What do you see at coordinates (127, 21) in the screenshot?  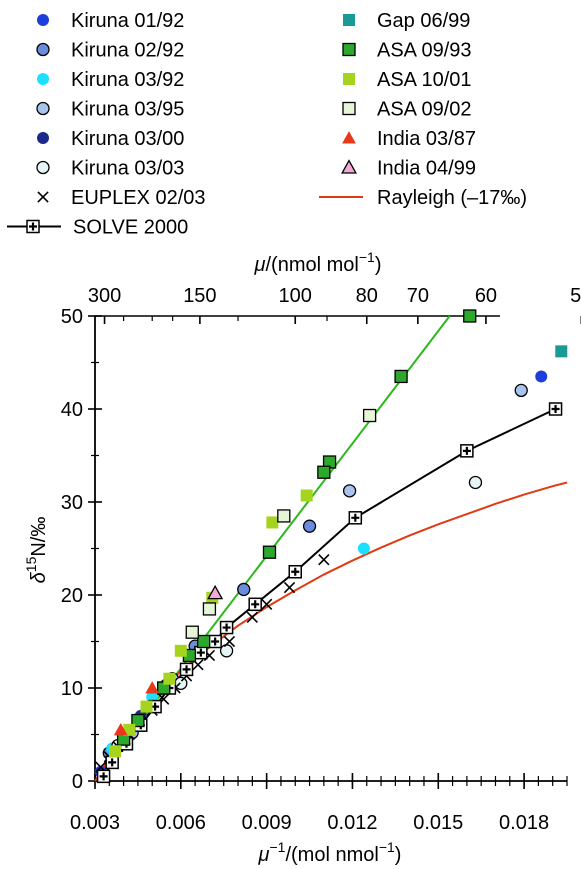 I see `legend-label-kiruna-01-92: Kiruna 01/92` at bounding box center [127, 21].